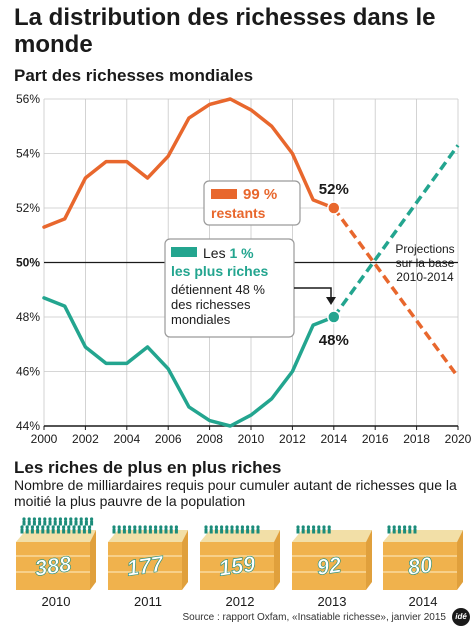 Image resolution: width=474 pixels, height=631 pixels. Describe the element at coordinates (168, 439) in the screenshot. I see `x-tick-label: 2006` at that location.